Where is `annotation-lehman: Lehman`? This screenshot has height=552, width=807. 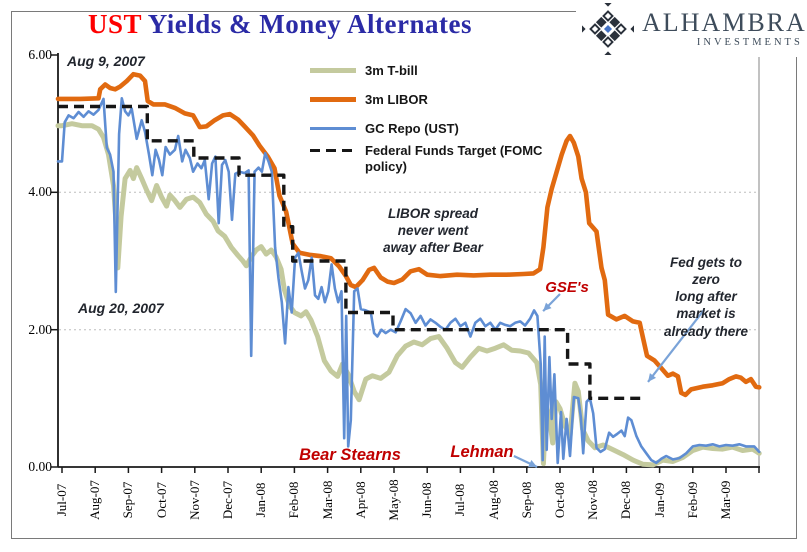
annotation-lehman: Lehman is located at coordinates (482, 452).